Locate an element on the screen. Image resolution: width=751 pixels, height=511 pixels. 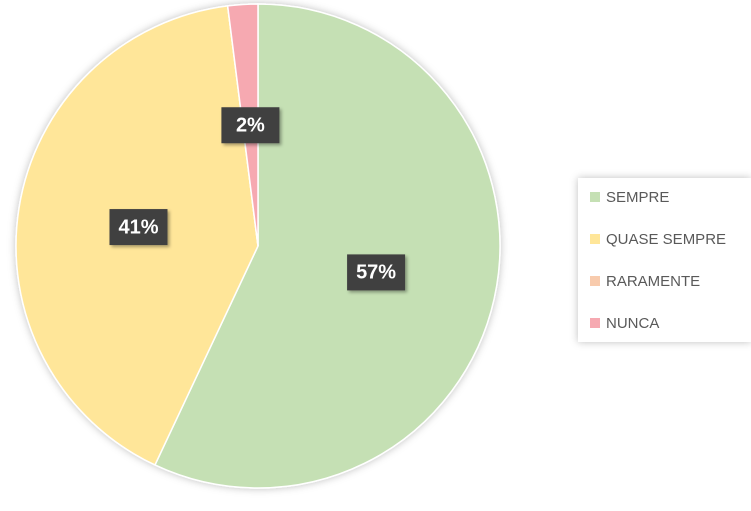
legend-label: SEMPRE is located at coordinates (637, 197).